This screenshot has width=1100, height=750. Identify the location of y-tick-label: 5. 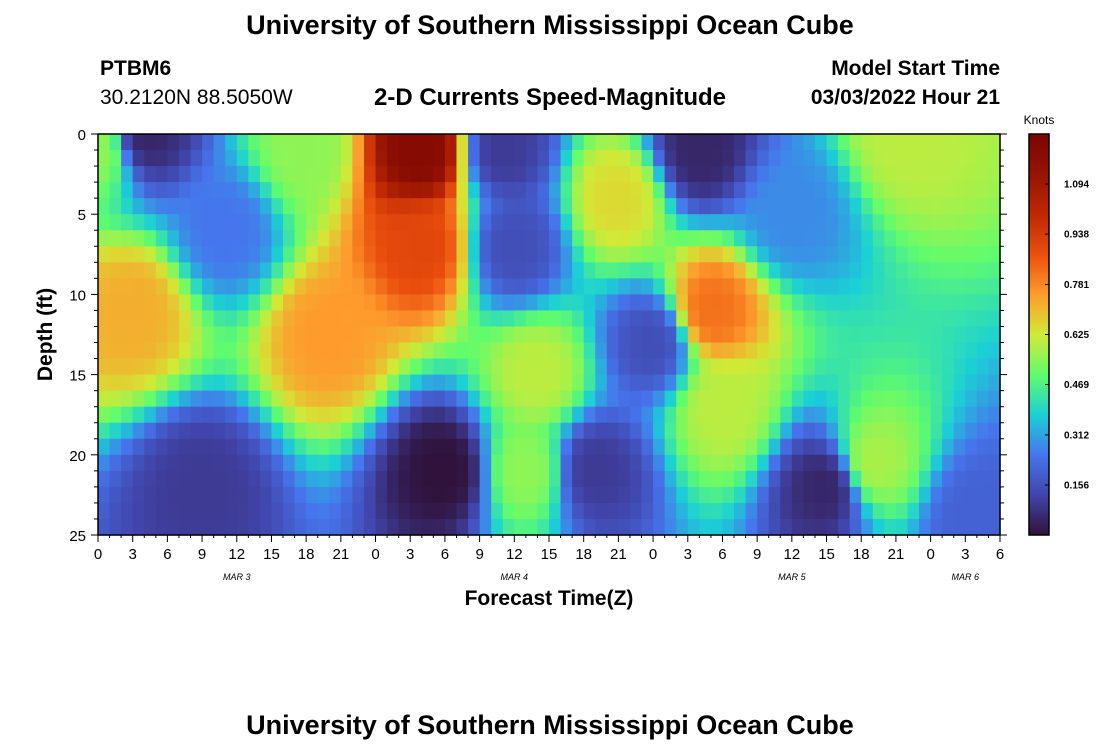
(82, 215).